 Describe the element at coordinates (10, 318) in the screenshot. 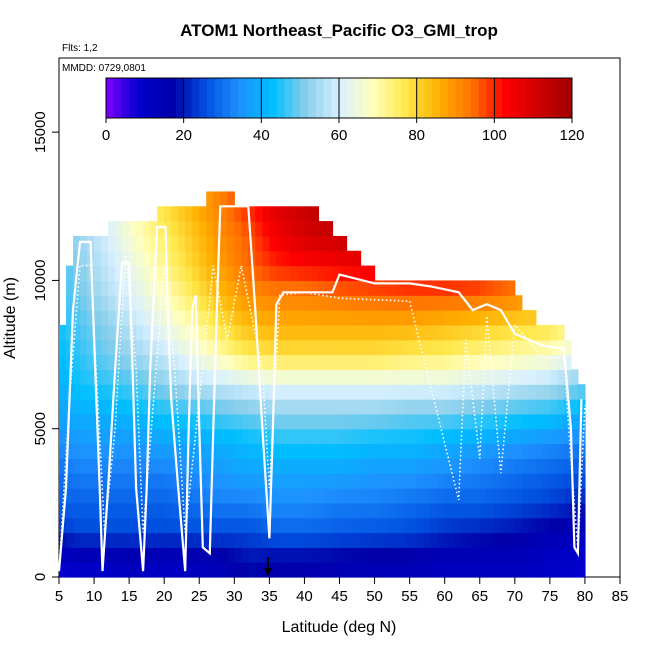

I see `y-axis-label: Altitude (m)` at that location.